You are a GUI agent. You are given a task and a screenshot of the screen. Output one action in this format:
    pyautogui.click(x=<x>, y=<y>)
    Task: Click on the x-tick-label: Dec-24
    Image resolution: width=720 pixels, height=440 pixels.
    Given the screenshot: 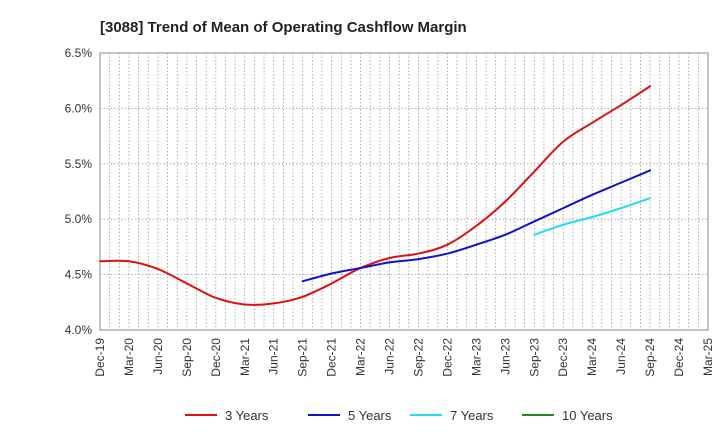 What is the action you would take?
    pyautogui.click(x=679, y=357)
    